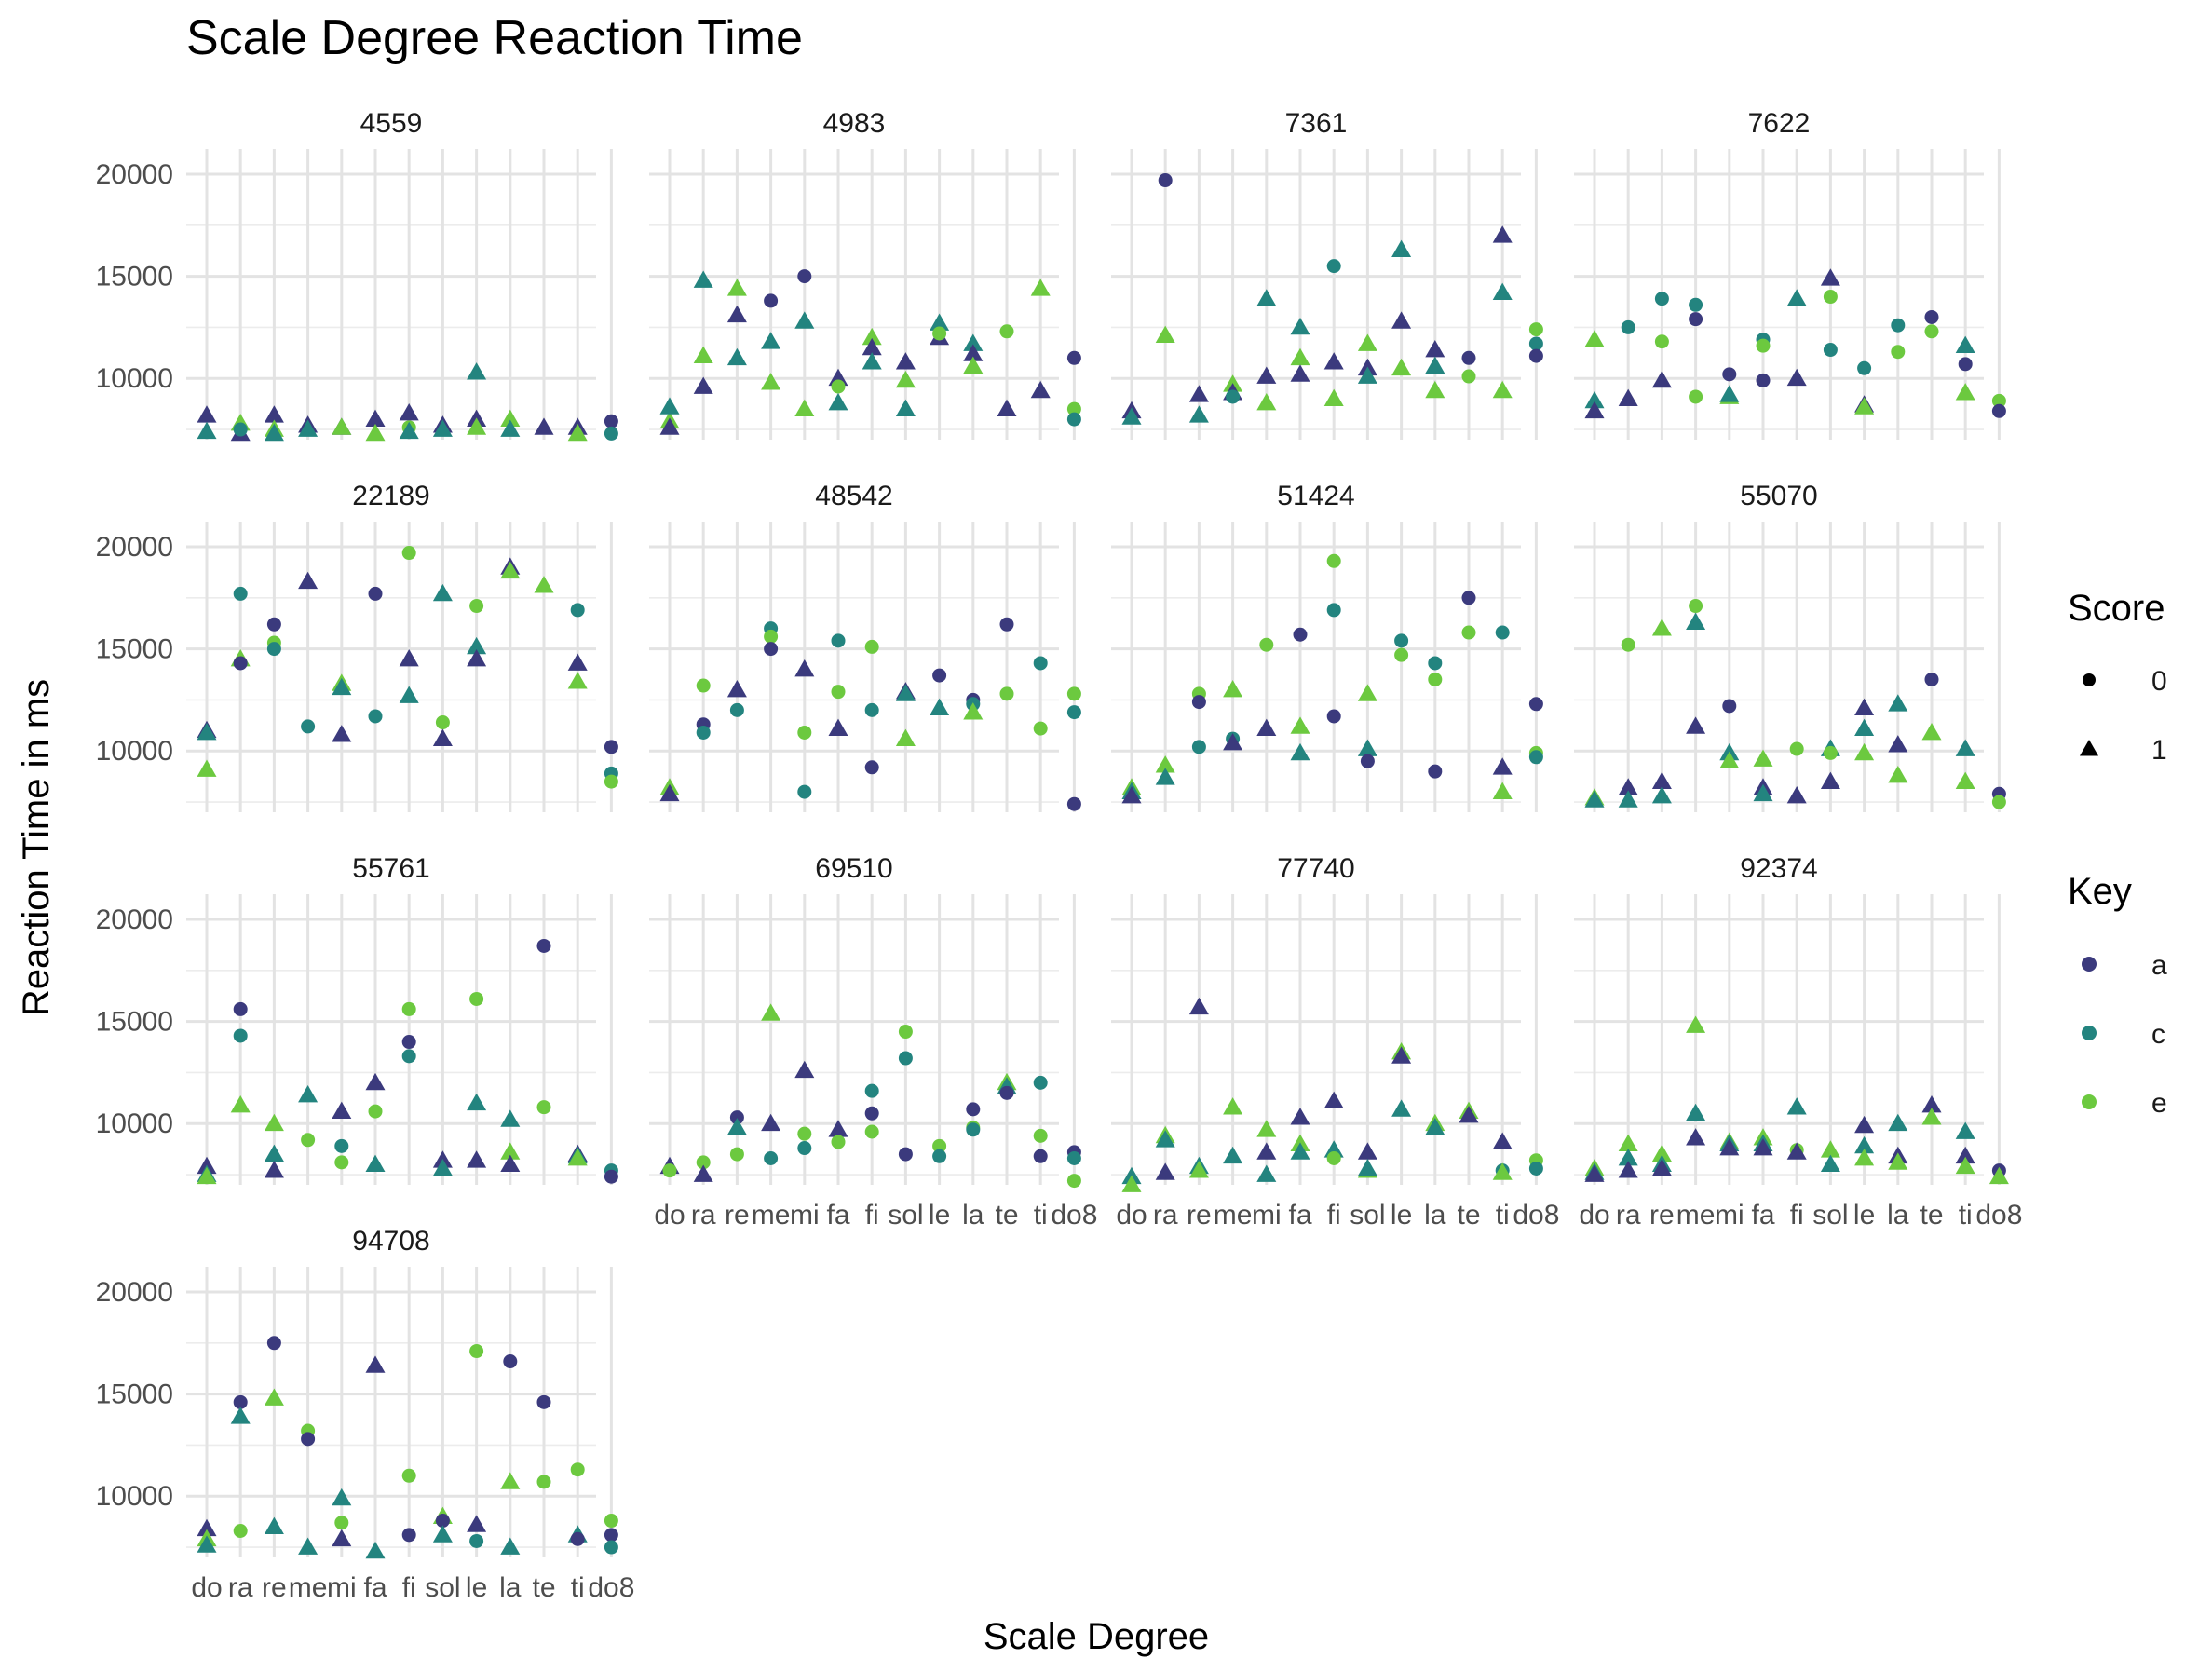 The height and width of the screenshot is (1672, 2212). Describe the element at coordinates (1007, 1215) in the screenshot. I see `x-tick-label: te` at that location.